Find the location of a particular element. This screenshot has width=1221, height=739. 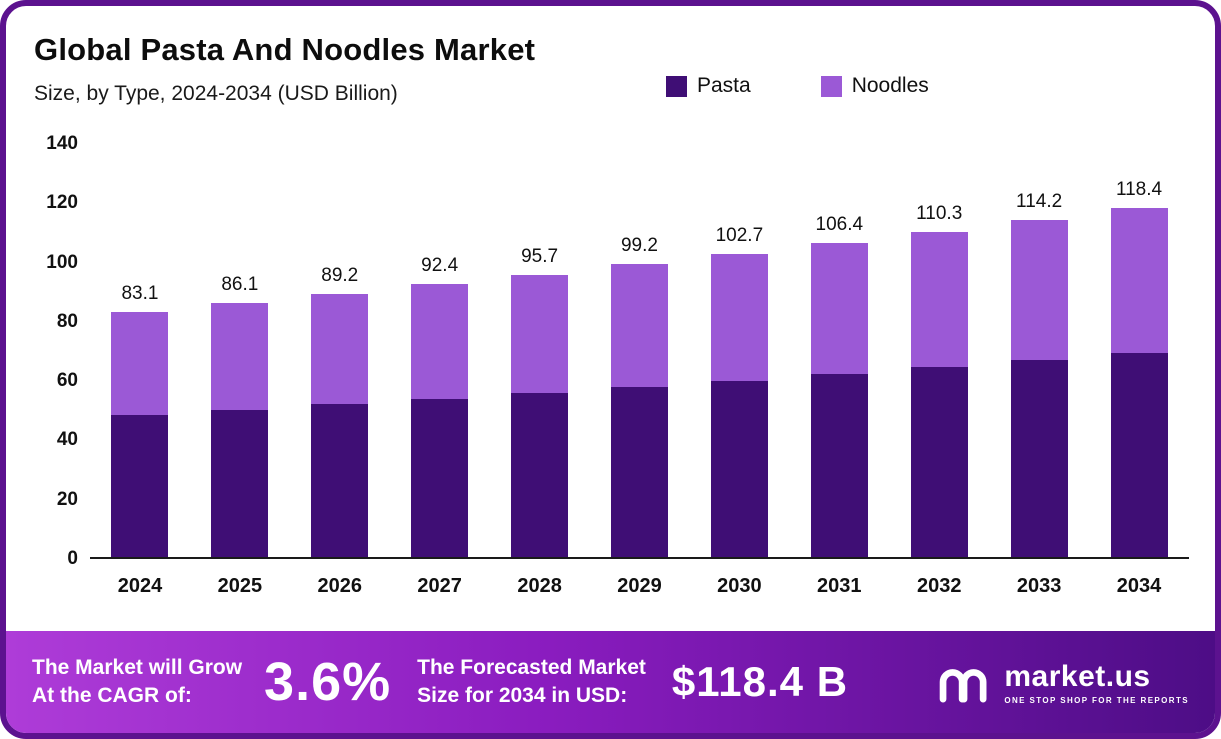

bar-column: 114.2 is located at coordinates (1039, 350).